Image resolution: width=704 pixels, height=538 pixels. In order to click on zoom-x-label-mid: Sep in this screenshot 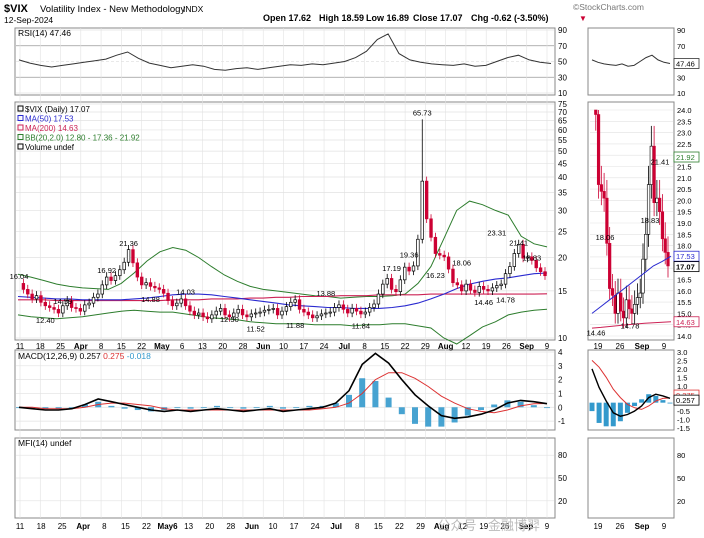, I will do `click(642, 346)`.